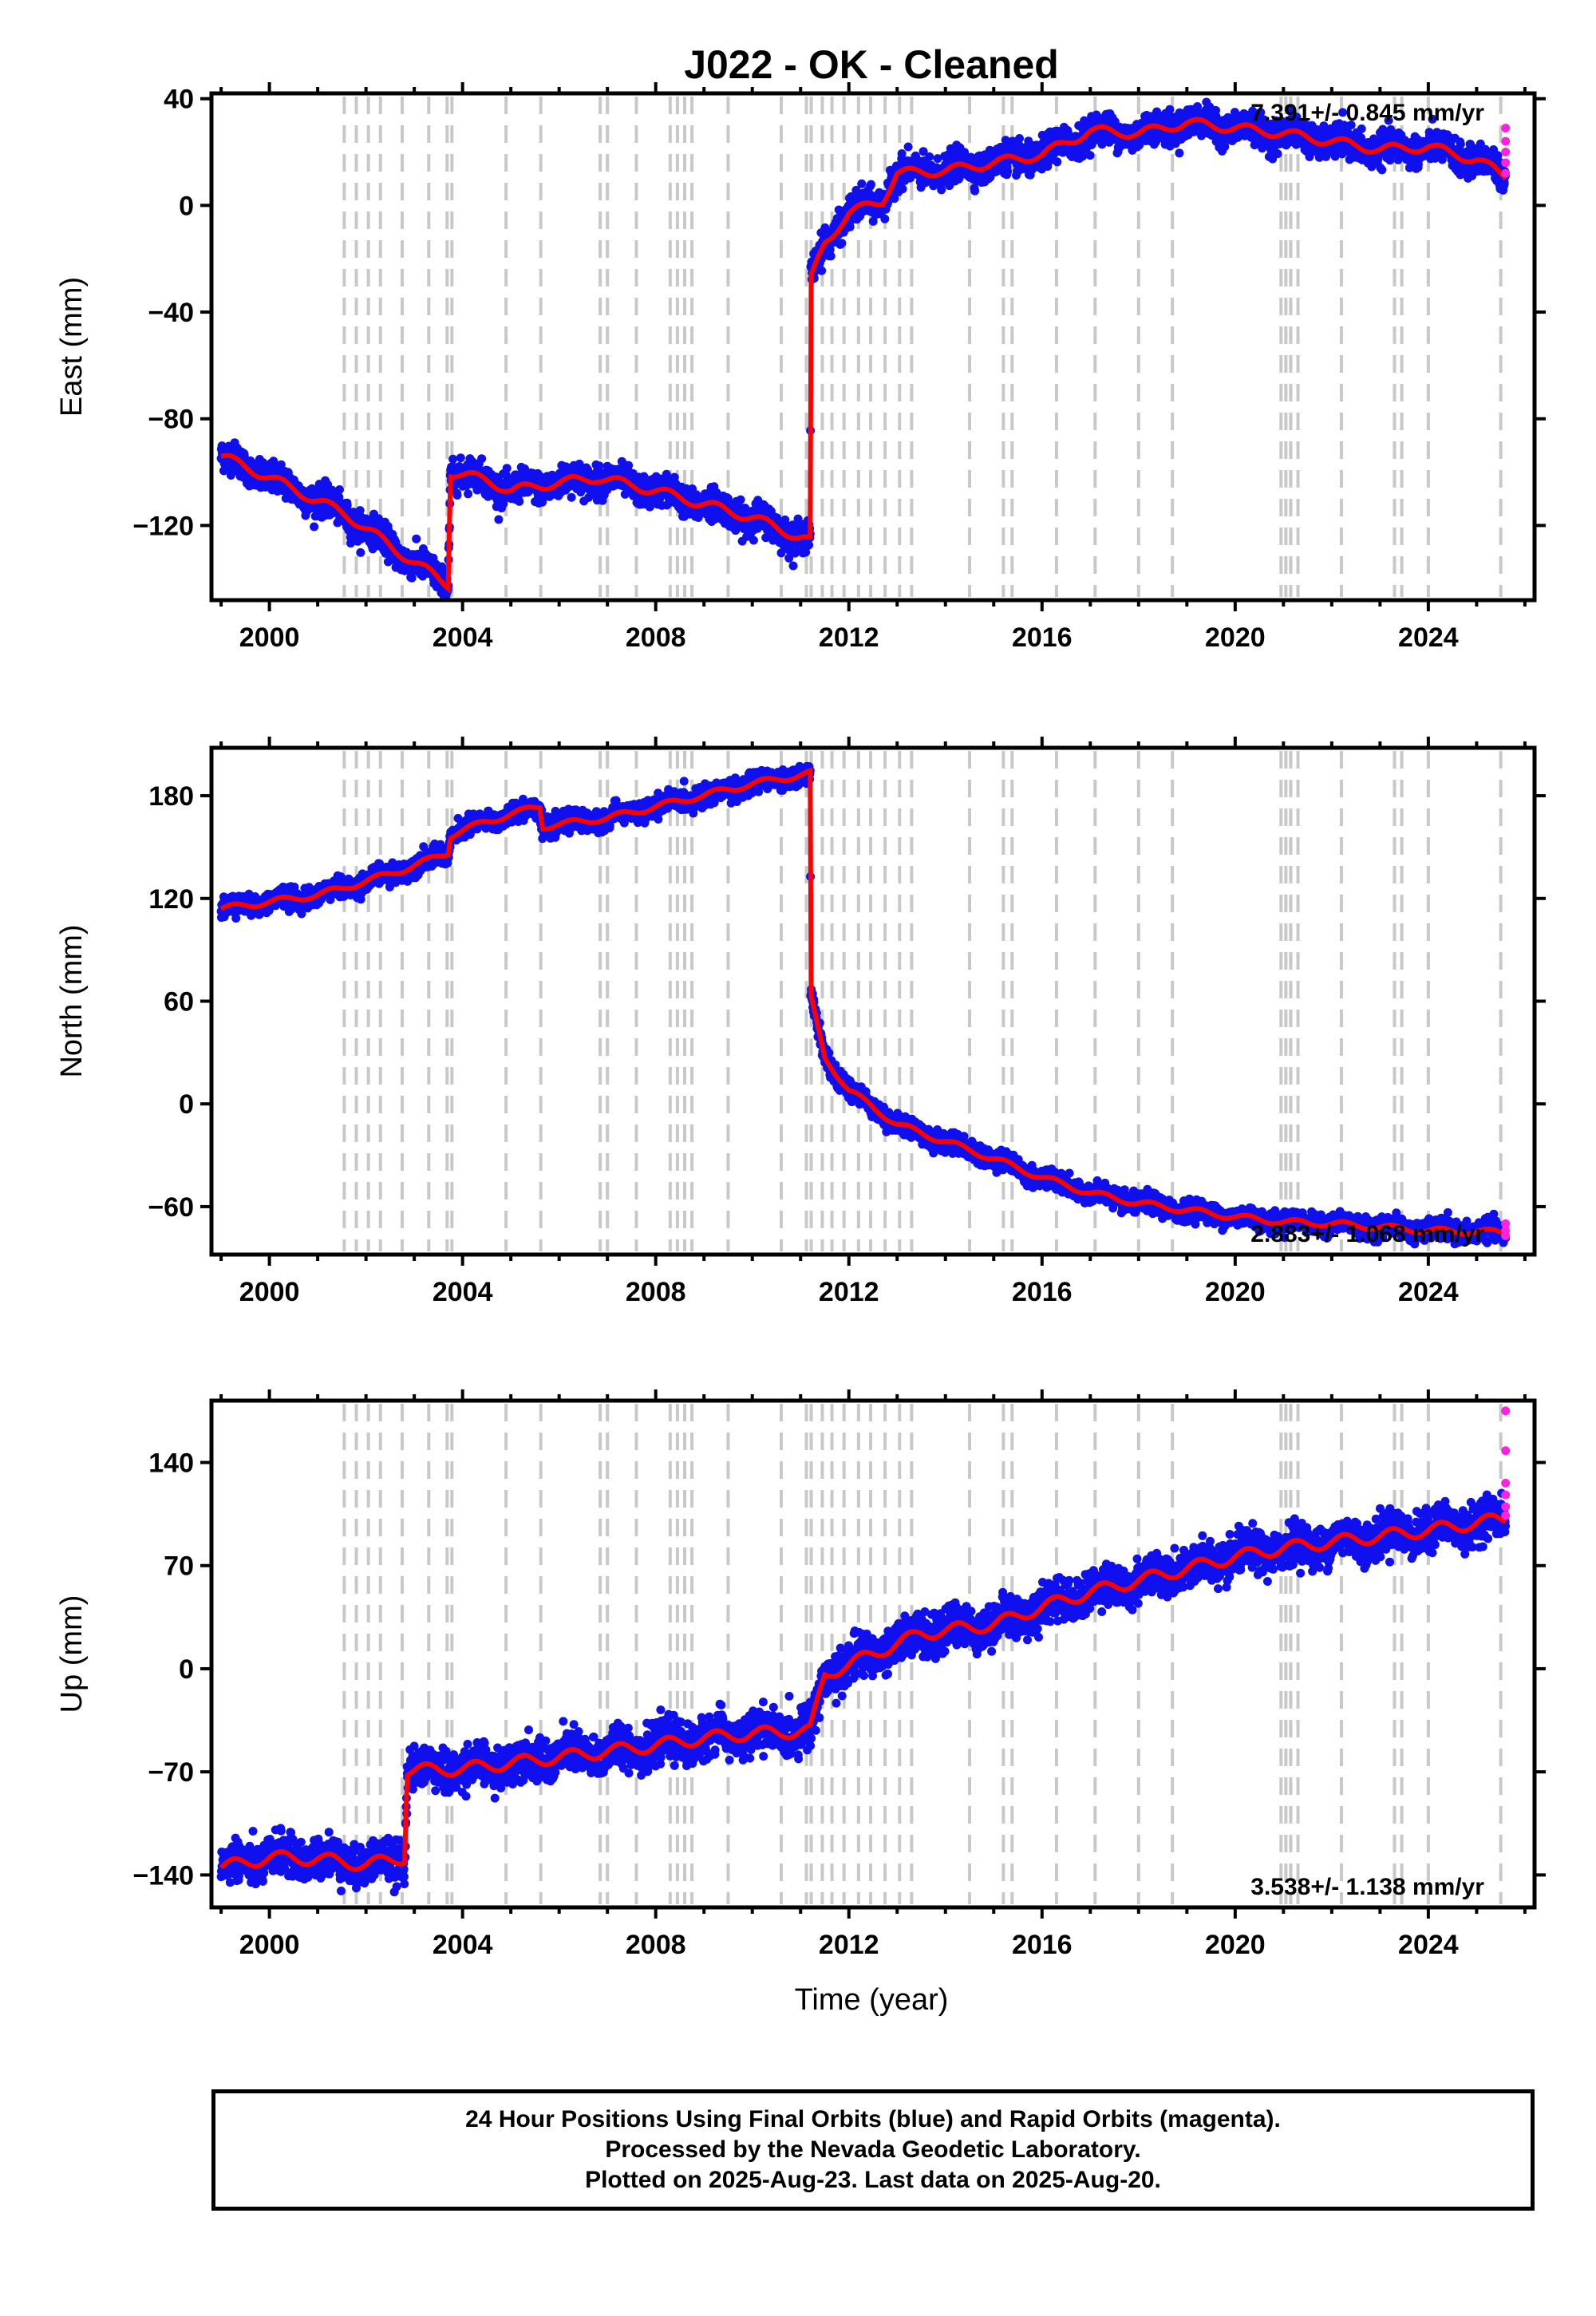 The height and width of the screenshot is (2316, 1596). I want to click on x-tick-label: 2008, so click(656, 637).